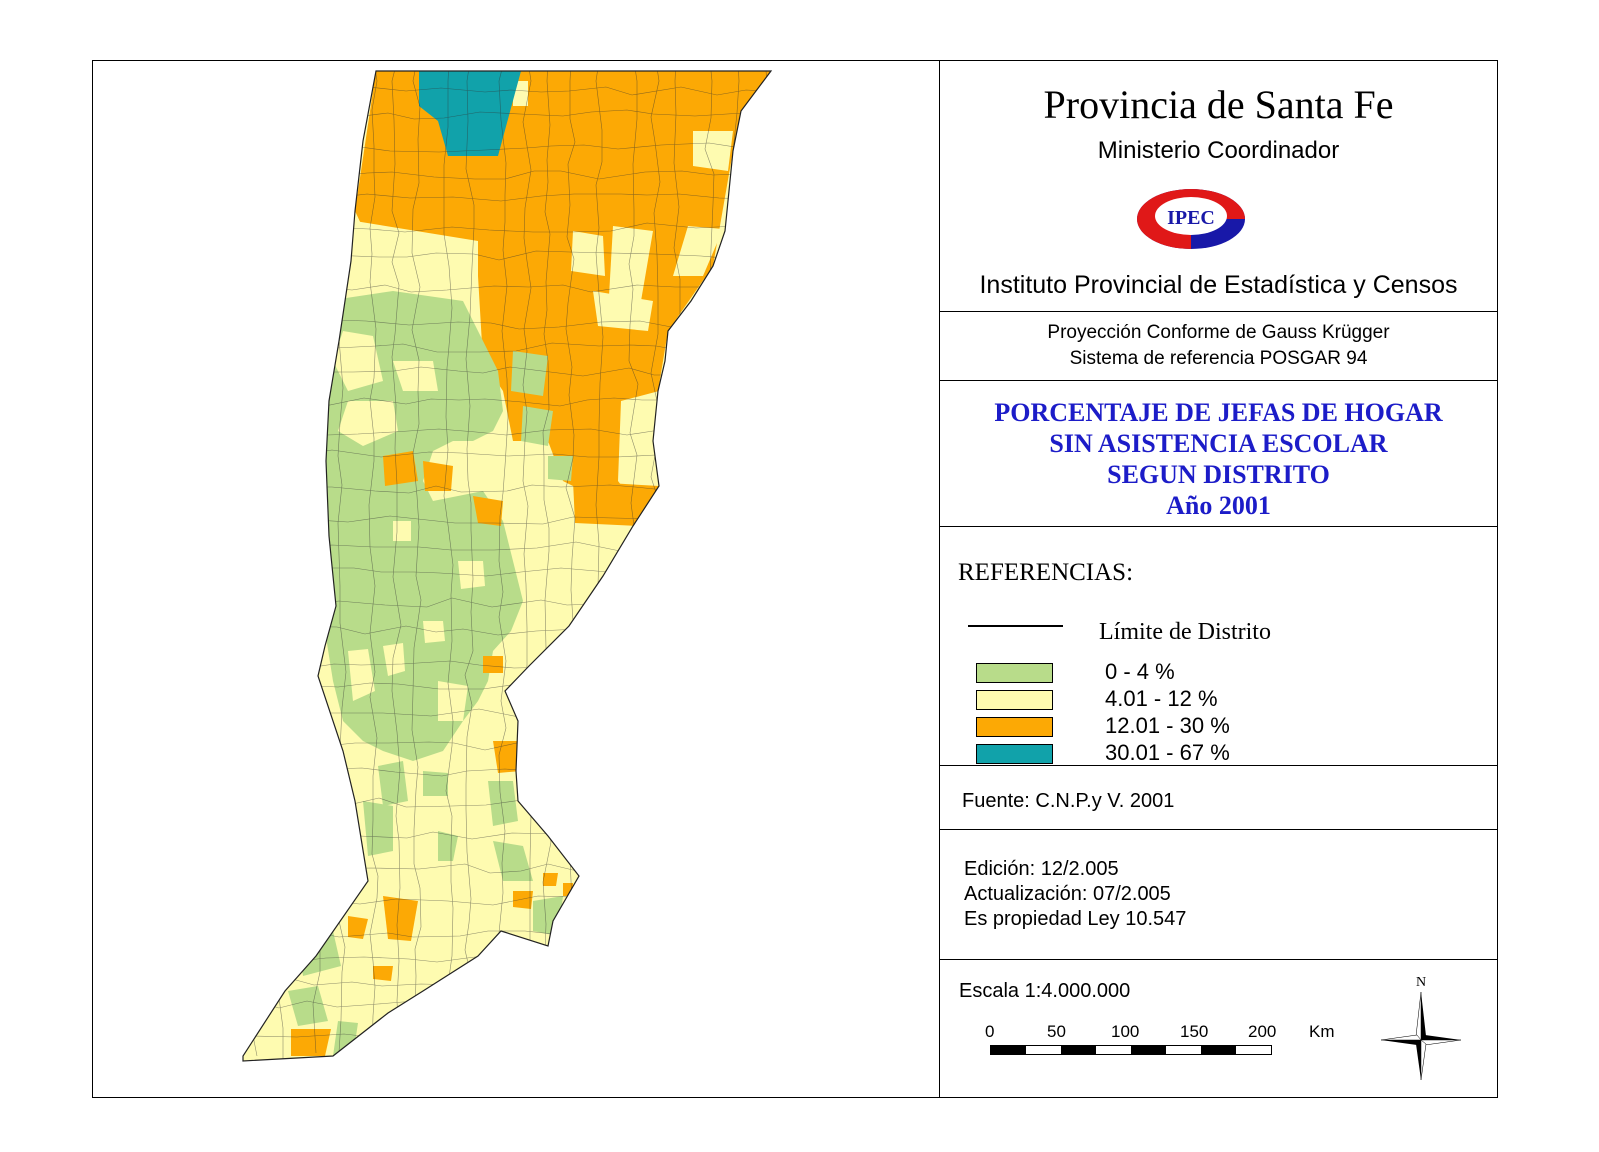 The height and width of the screenshot is (1152, 1599). Describe the element at coordinates (1322, 1031) in the screenshot. I see `scale-unit: Km` at that location.